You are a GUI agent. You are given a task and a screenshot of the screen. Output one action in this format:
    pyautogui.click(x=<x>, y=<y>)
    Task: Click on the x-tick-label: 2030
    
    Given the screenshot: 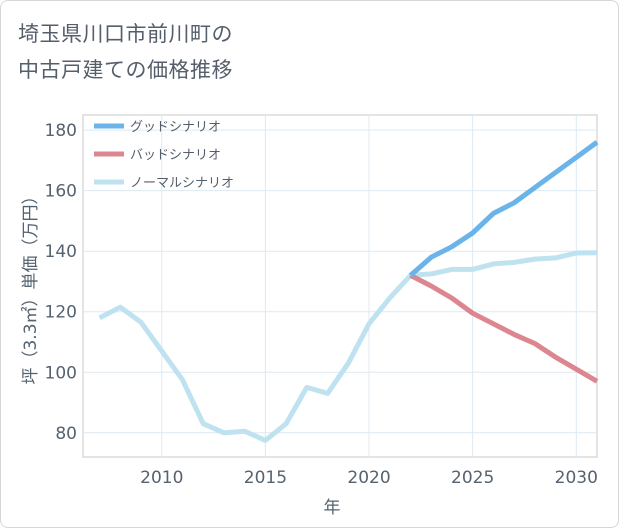 What is the action you would take?
    pyautogui.click(x=576, y=478)
    